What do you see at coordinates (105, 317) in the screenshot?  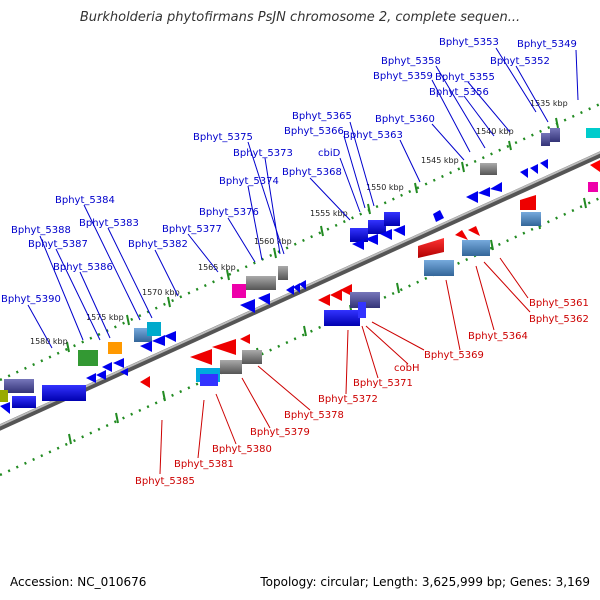 I see `kbp-label: 1575 kbp` at bounding box center [105, 317].